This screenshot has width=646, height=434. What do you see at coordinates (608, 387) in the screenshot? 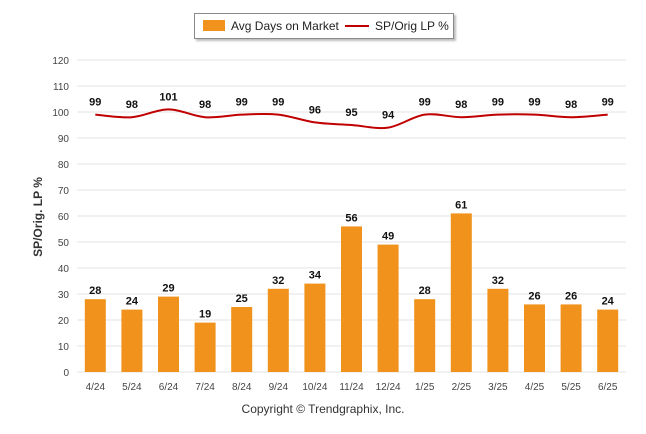
I see `x-tick-label: 6/25` at bounding box center [608, 387].